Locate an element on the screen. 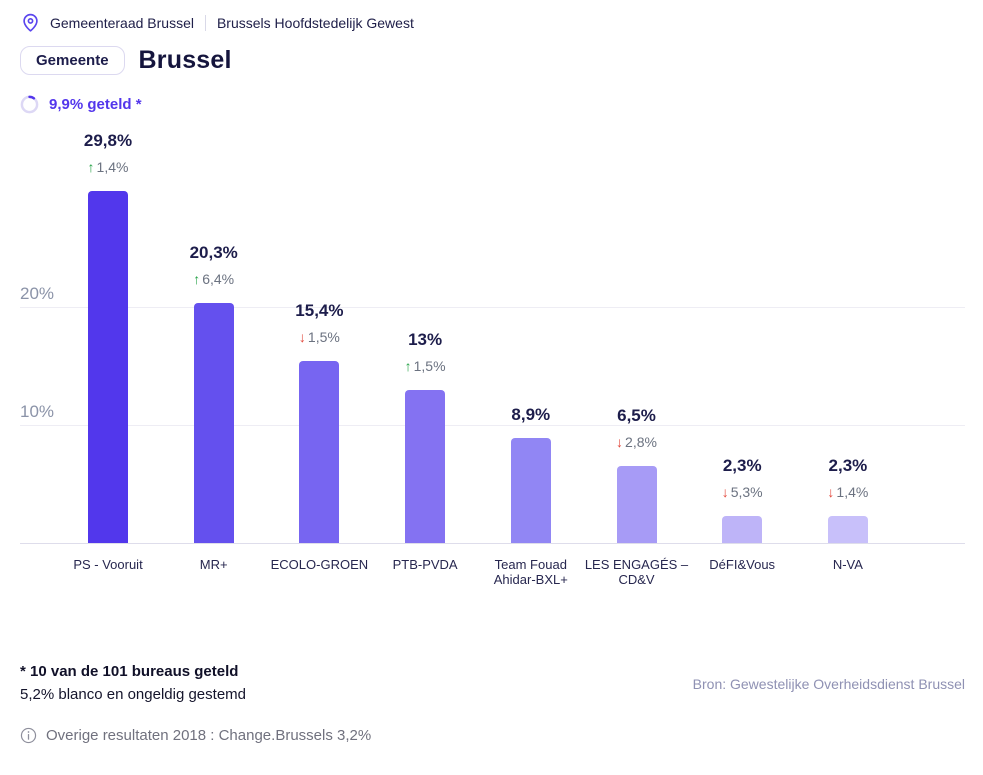  gemeente-badge: Gemeente is located at coordinates (72, 60).